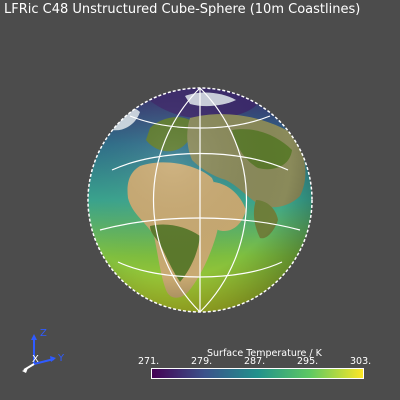 The width and height of the screenshot is (400, 400). I want to click on colorbar-tick: 303., so click(361, 361).